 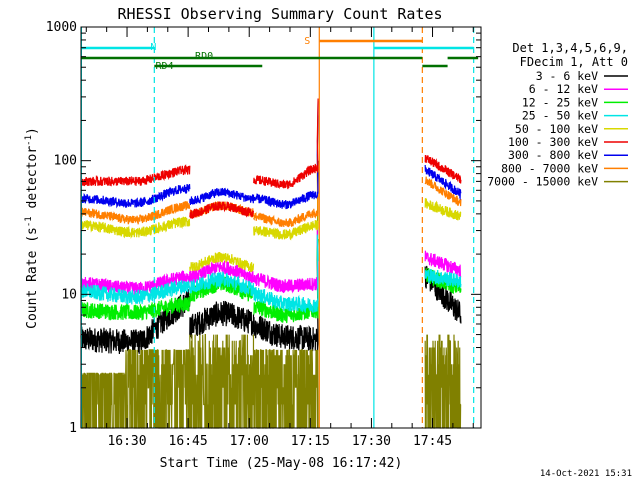 What do you see at coordinates (69, 294) in the screenshot?
I see `y-tick-label: 10` at bounding box center [69, 294].